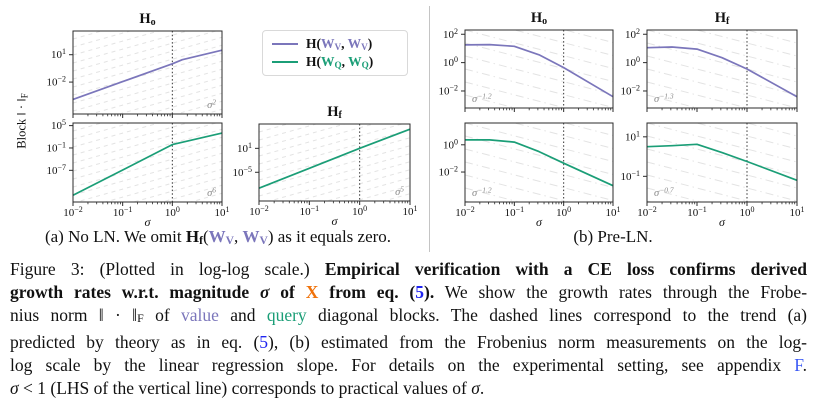 Image resolution: width=816 pixels, height=406 pixels. I want to click on text-segment: H, so click(192, 236).